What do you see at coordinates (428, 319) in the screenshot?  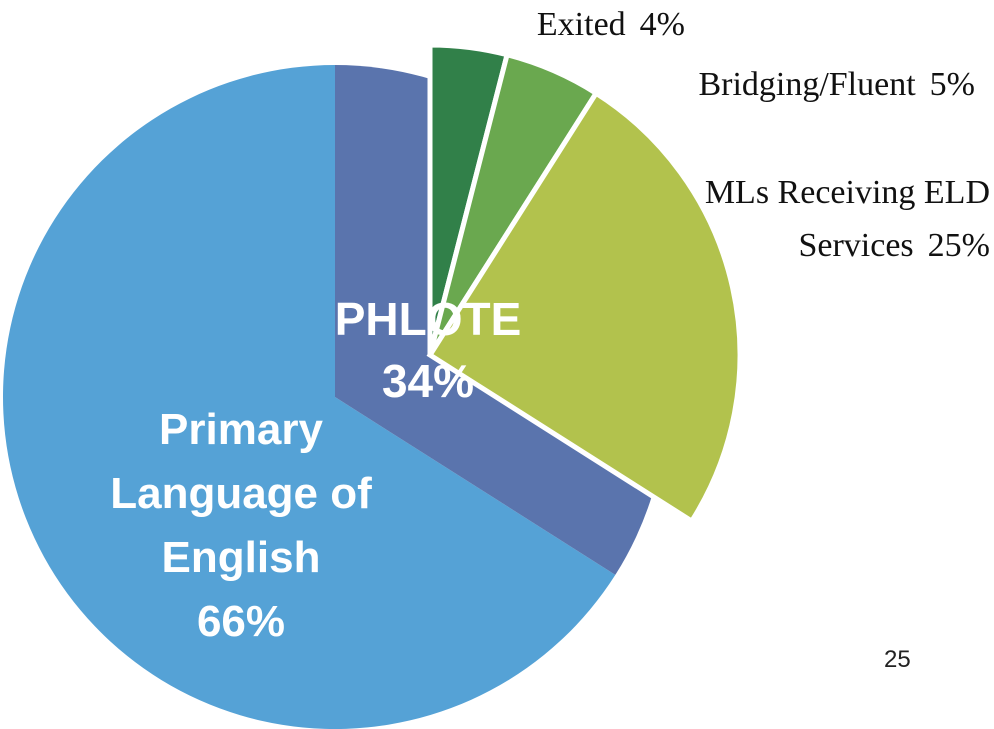 I see `slice-name: PHLOTE` at bounding box center [428, 319].